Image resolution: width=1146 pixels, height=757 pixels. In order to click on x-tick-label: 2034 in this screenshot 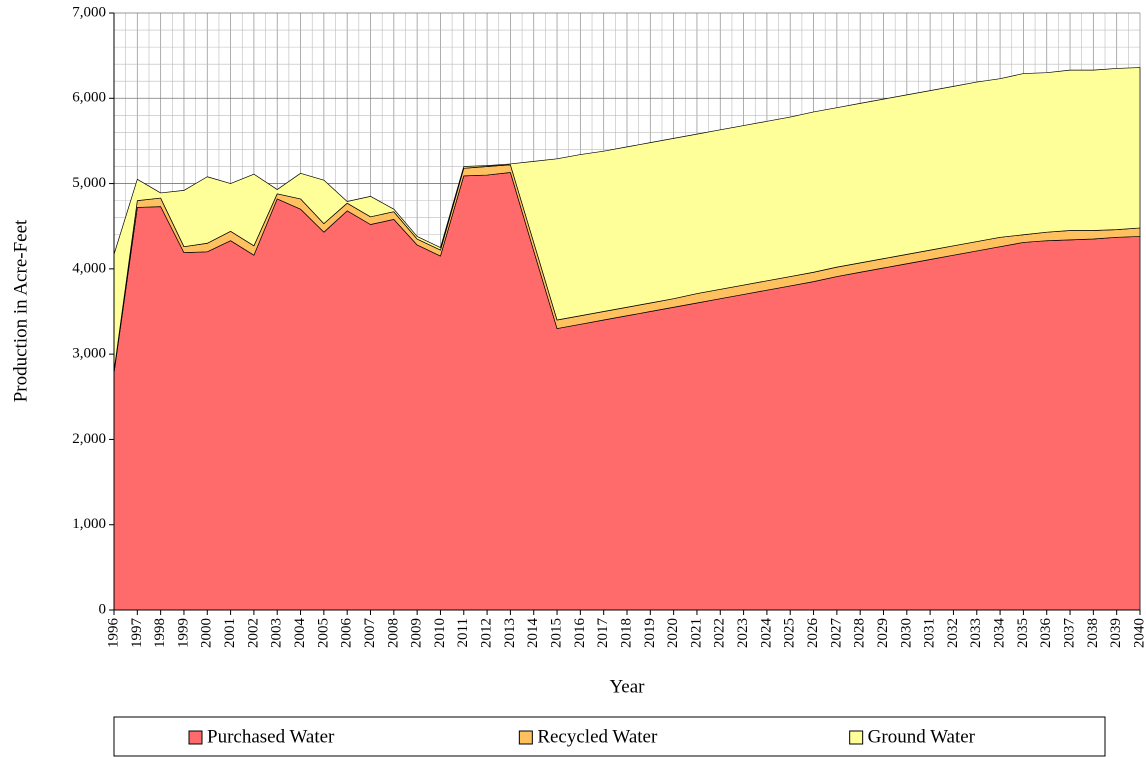, I will do `click(1000, 632)`.